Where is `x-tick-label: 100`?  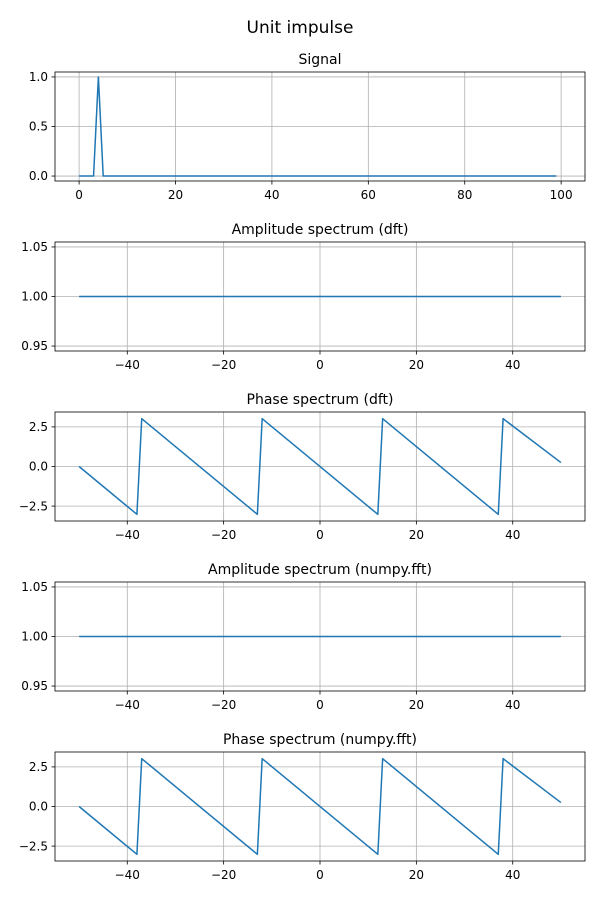 x-tick-label: 100 is located at coordinates (561, 195).